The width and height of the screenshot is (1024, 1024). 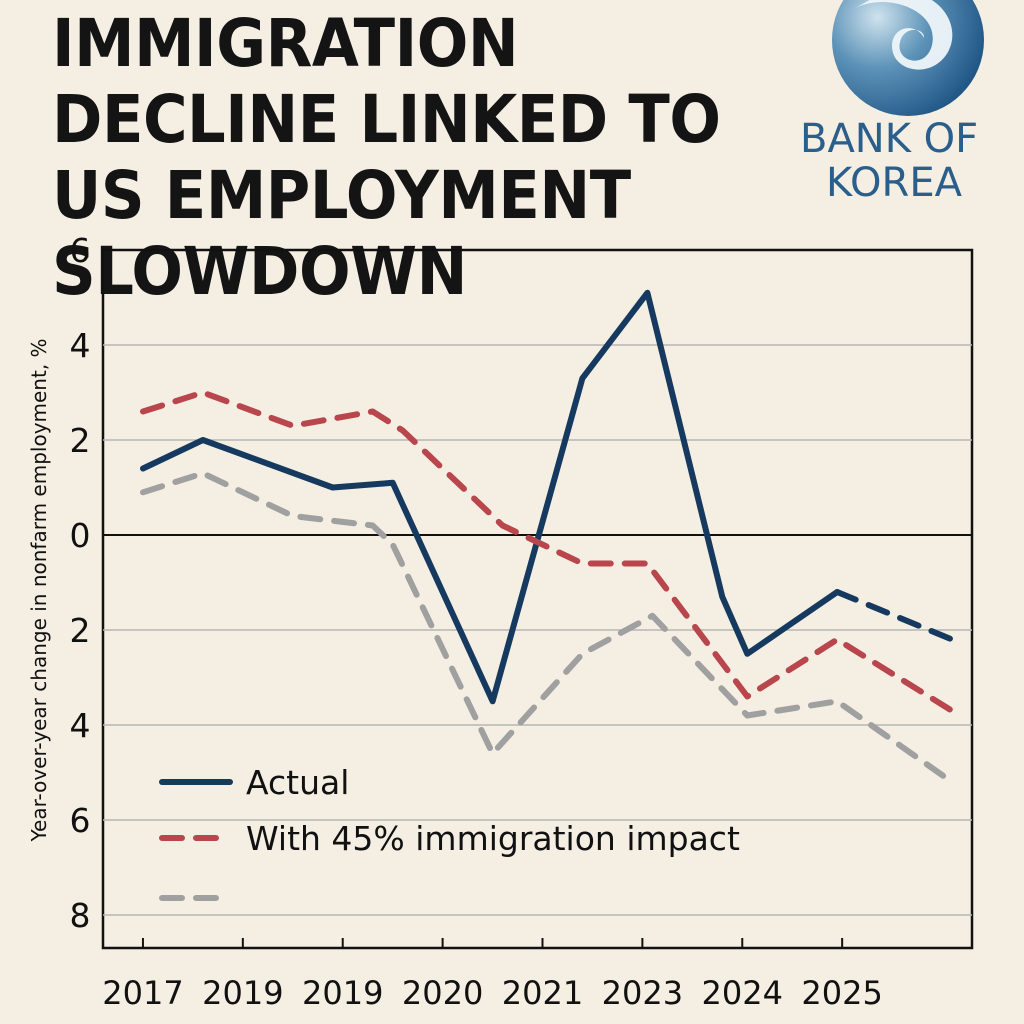 What do you see at coordinates (542, 993) in the screenshot?
I see `x-tick-label: 2021` at bounding box center [542, 993].